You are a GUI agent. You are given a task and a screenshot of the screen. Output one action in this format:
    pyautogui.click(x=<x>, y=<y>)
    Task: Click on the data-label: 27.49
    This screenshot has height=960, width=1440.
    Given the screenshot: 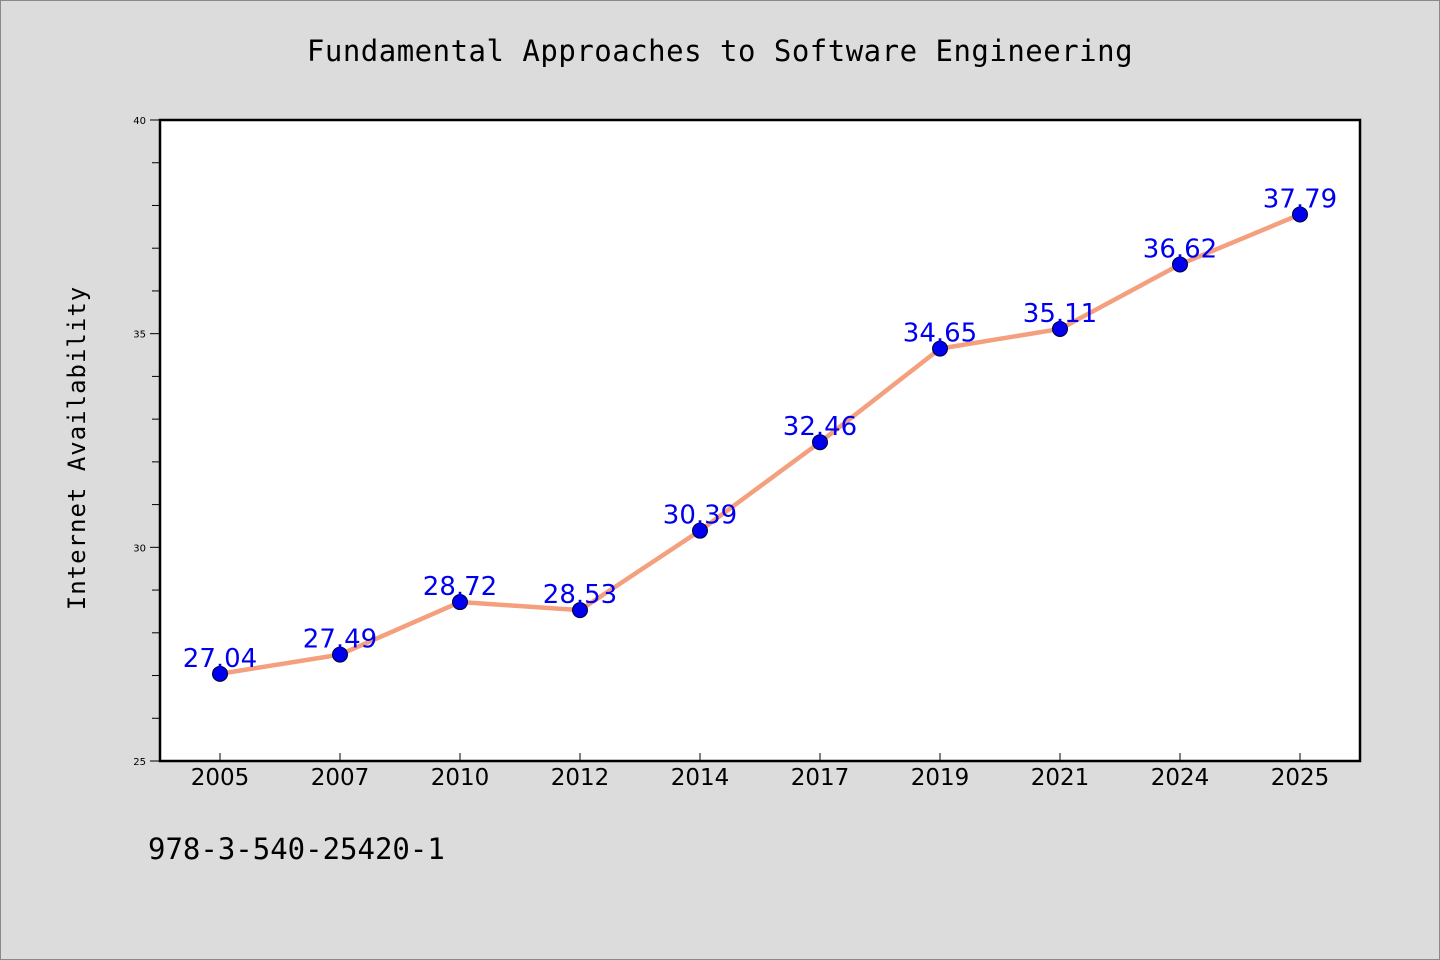 What is the action you would take?
    pyautogui.click(x=340, y=640)
    